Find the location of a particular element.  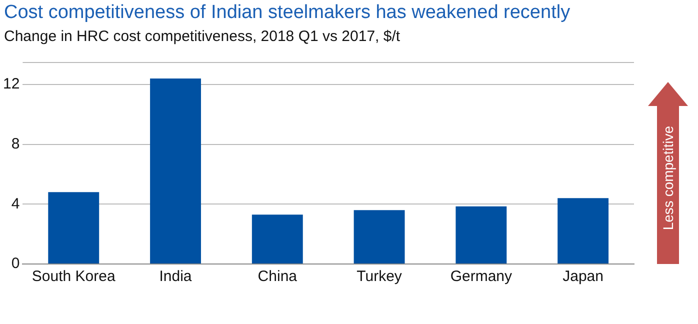

x-tick-label: Japan is located at coordinates (583, 277).